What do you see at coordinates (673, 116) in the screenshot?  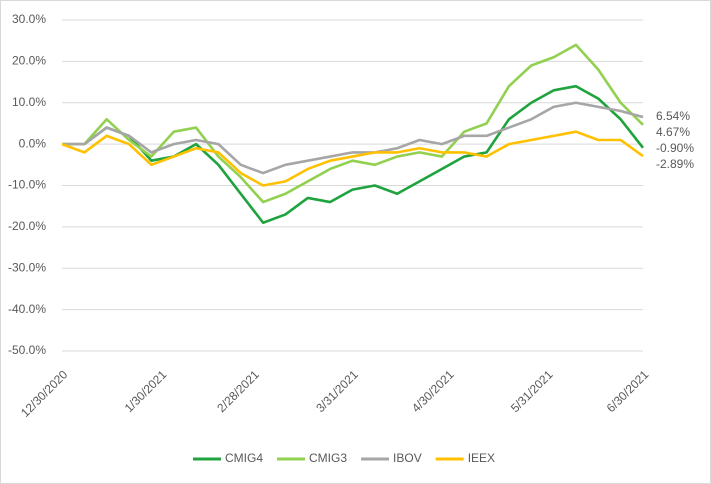 I see `end-label: 6.54%` at bounding box center [673, 116].